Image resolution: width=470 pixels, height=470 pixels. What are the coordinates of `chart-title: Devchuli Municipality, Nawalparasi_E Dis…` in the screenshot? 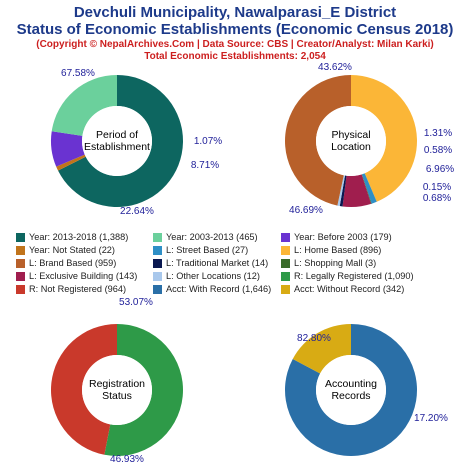 It's located at (235, 12).